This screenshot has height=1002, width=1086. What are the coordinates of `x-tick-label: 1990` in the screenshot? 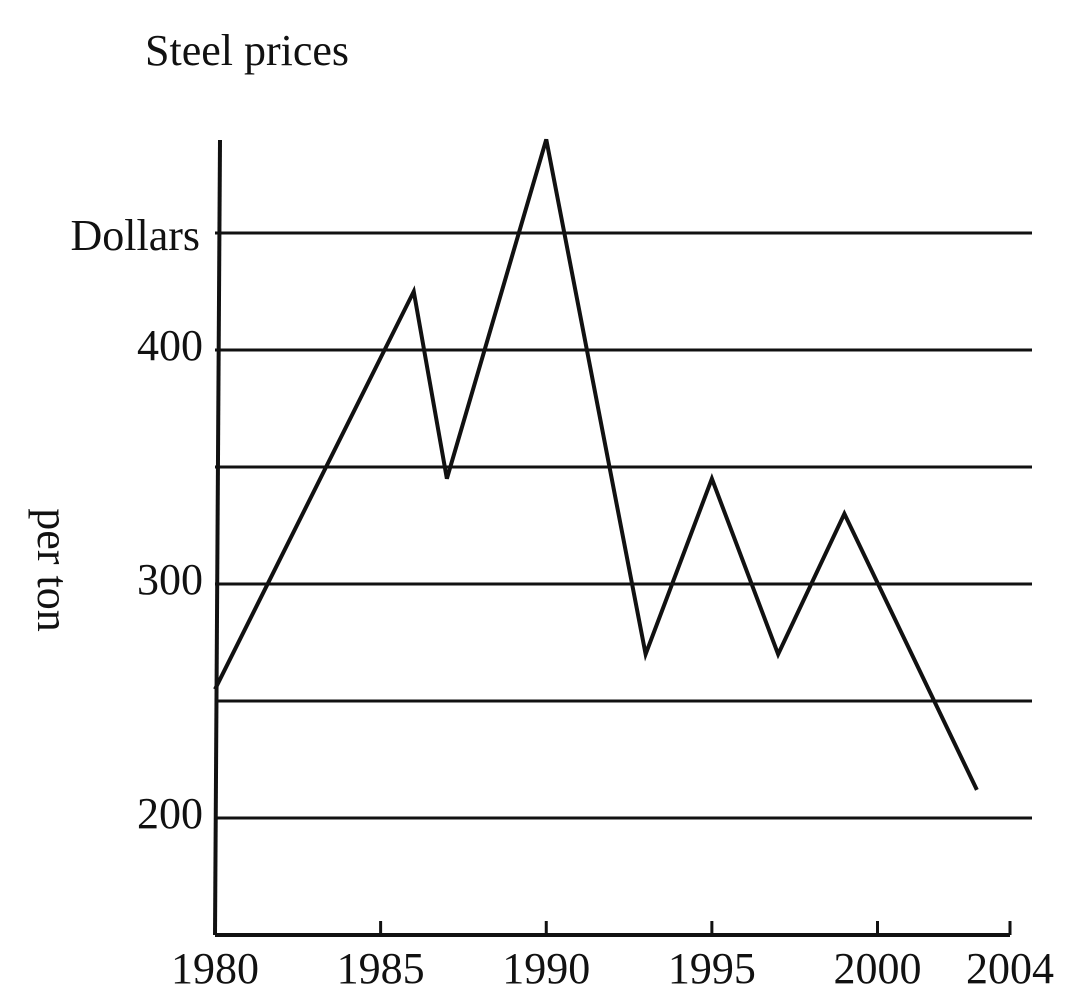 It's located at (546, 968).